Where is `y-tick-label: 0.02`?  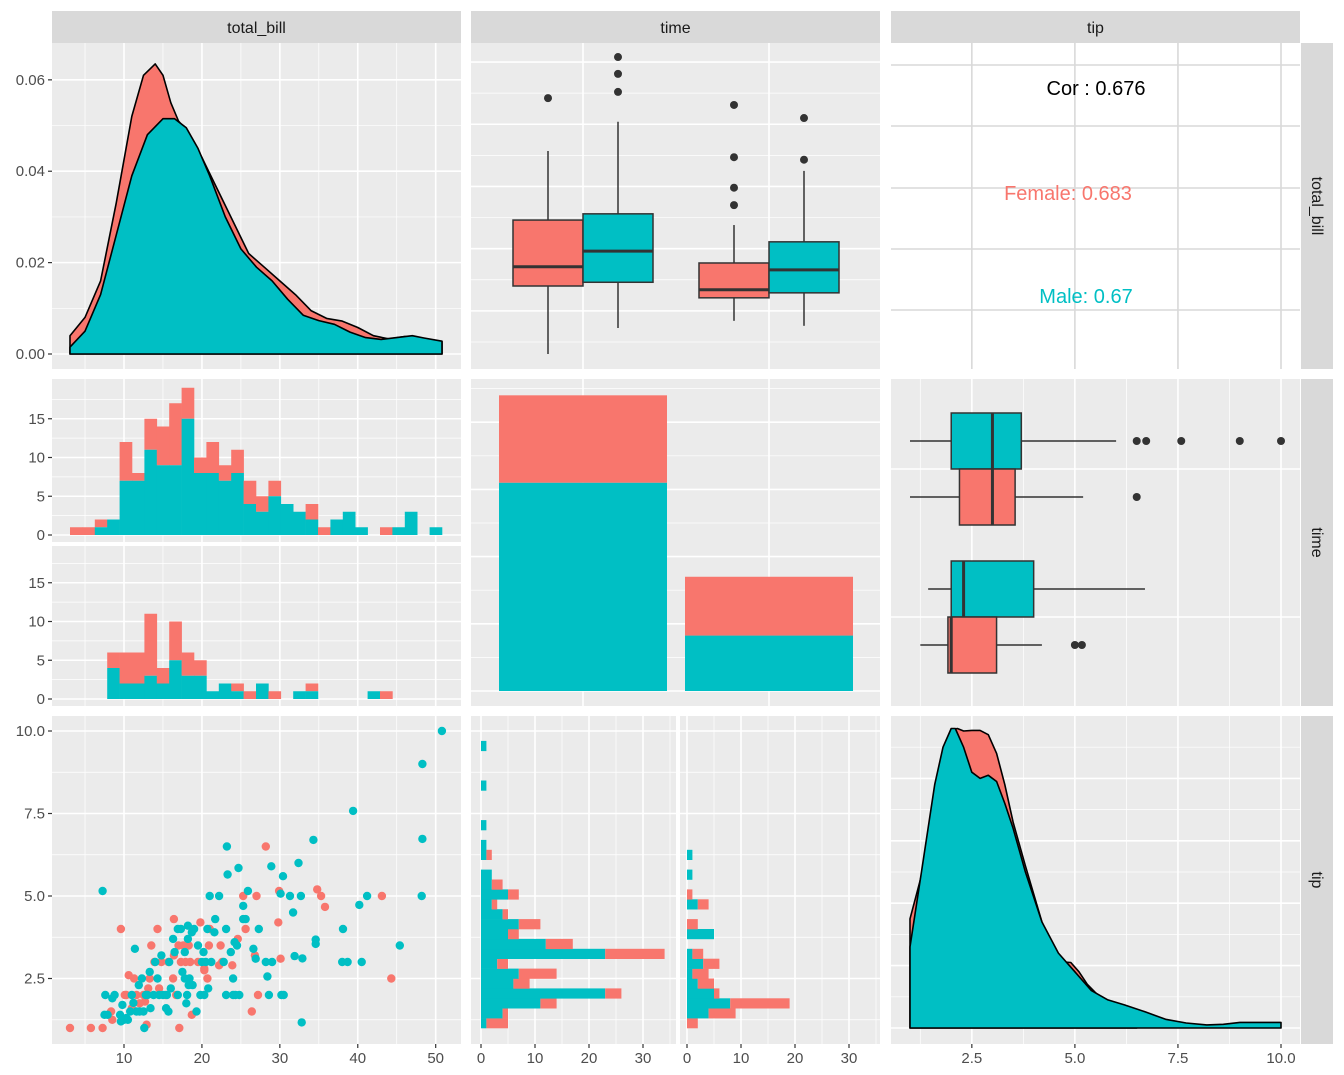 y-tick-label: 0.02 is located at coordinates (30, 263).